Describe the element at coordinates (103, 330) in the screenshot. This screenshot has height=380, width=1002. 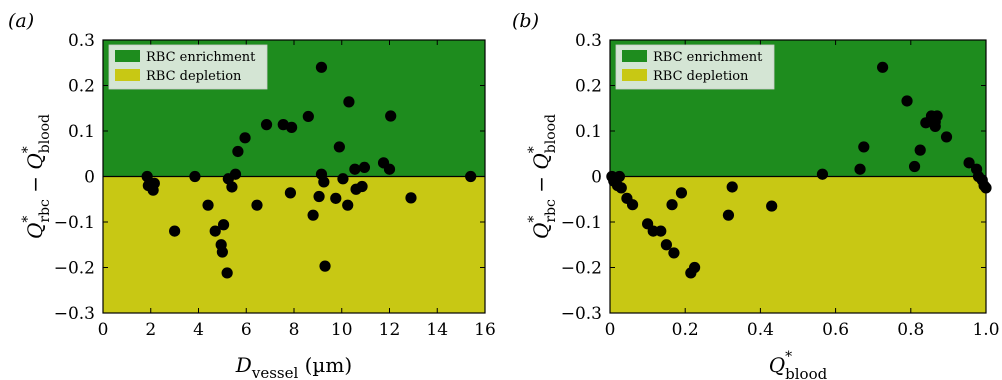
I see `x-tick-label: 0` at that location.